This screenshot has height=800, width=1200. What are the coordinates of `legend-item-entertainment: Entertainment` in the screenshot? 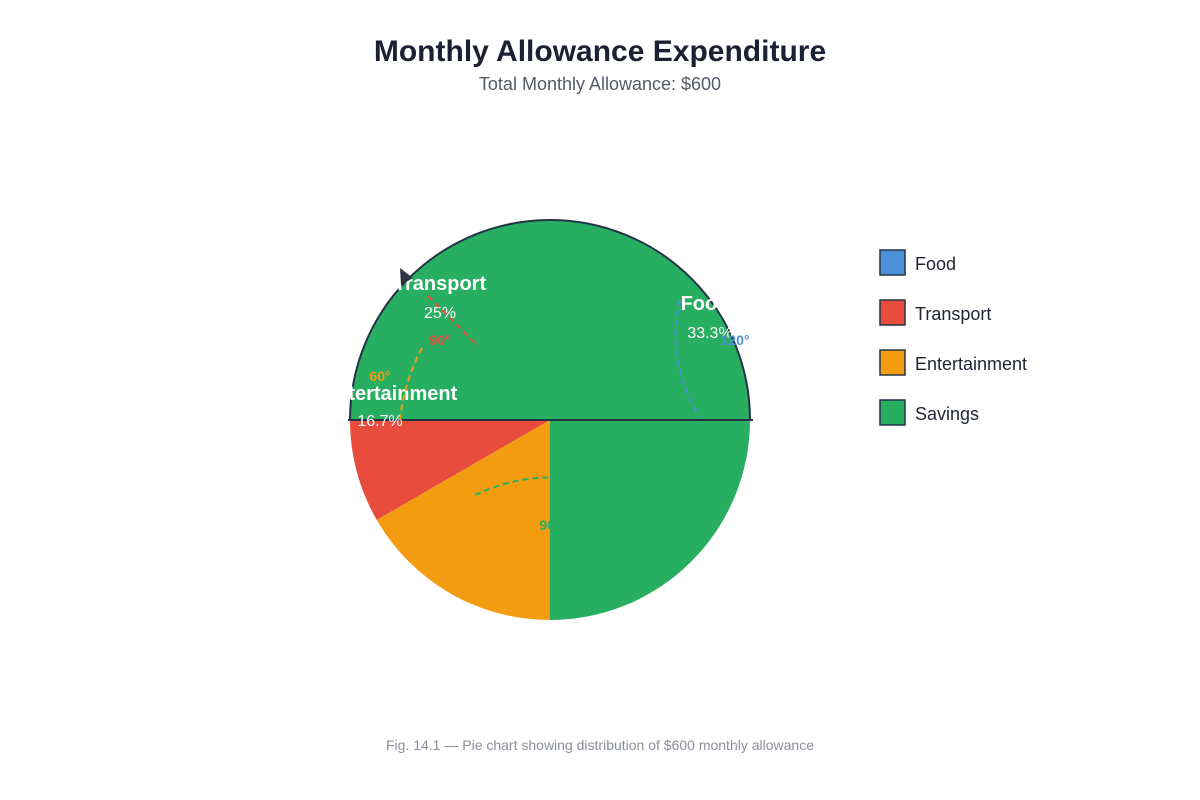 It's located at (953, 362).